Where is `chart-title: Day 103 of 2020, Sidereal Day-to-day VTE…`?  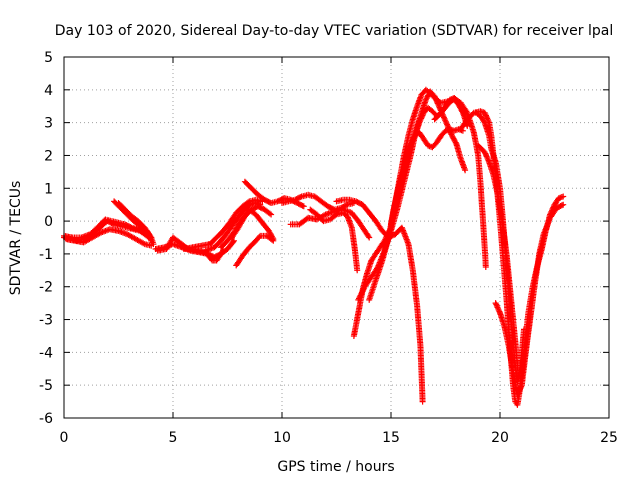 chart-title: Day 103 of 2020, Sidereal Day-to-day VTE… is located at coordinates (334, 31).